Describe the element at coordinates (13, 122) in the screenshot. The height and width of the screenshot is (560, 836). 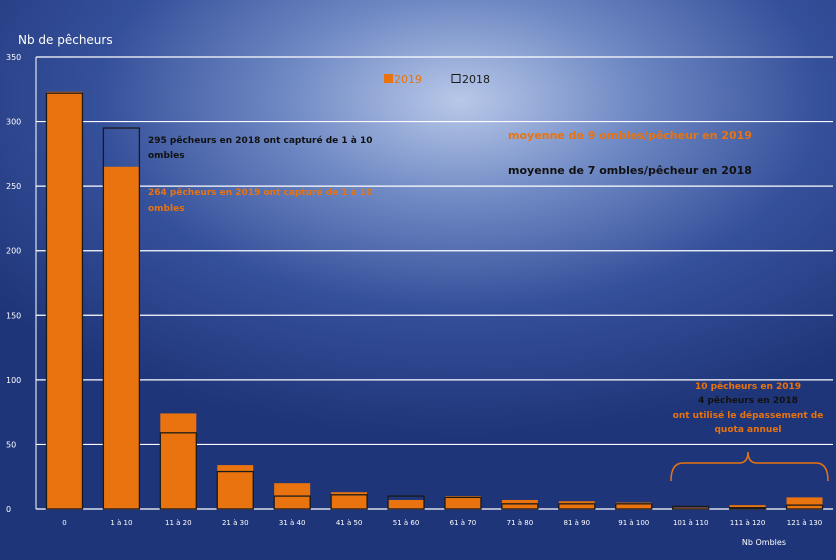
I see `y-tick-label: 300` at that location.